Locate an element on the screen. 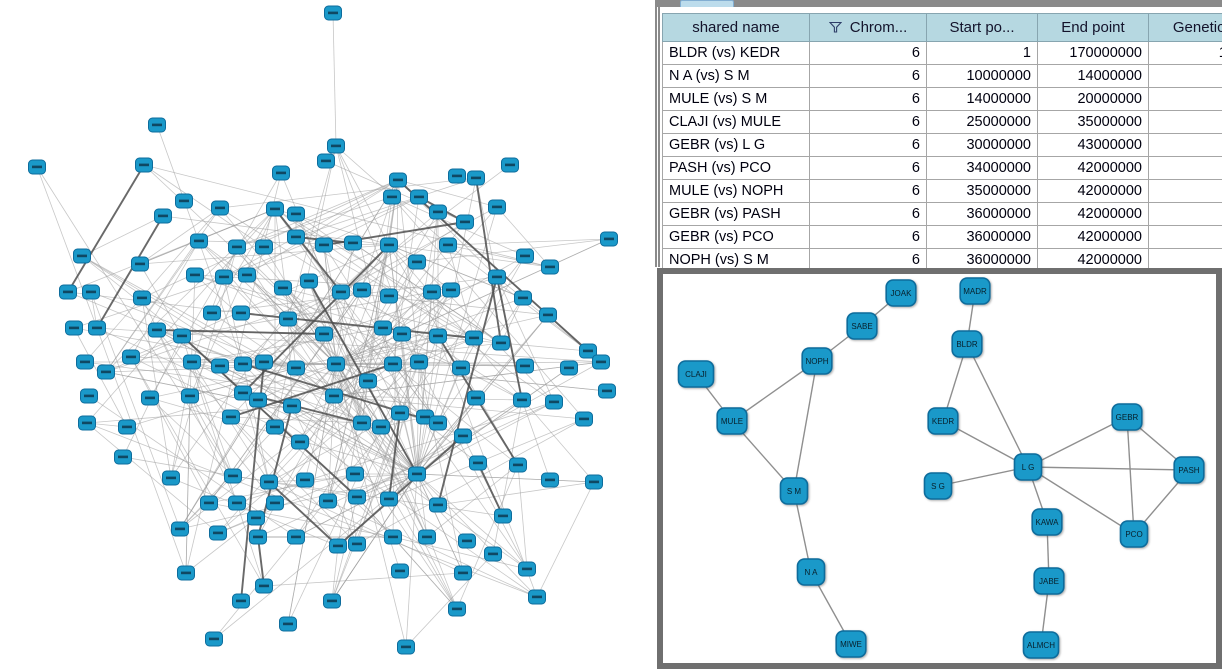 The image size is (1222, 669). table-cell: 5.9 is located at coordinates (1185, 122).